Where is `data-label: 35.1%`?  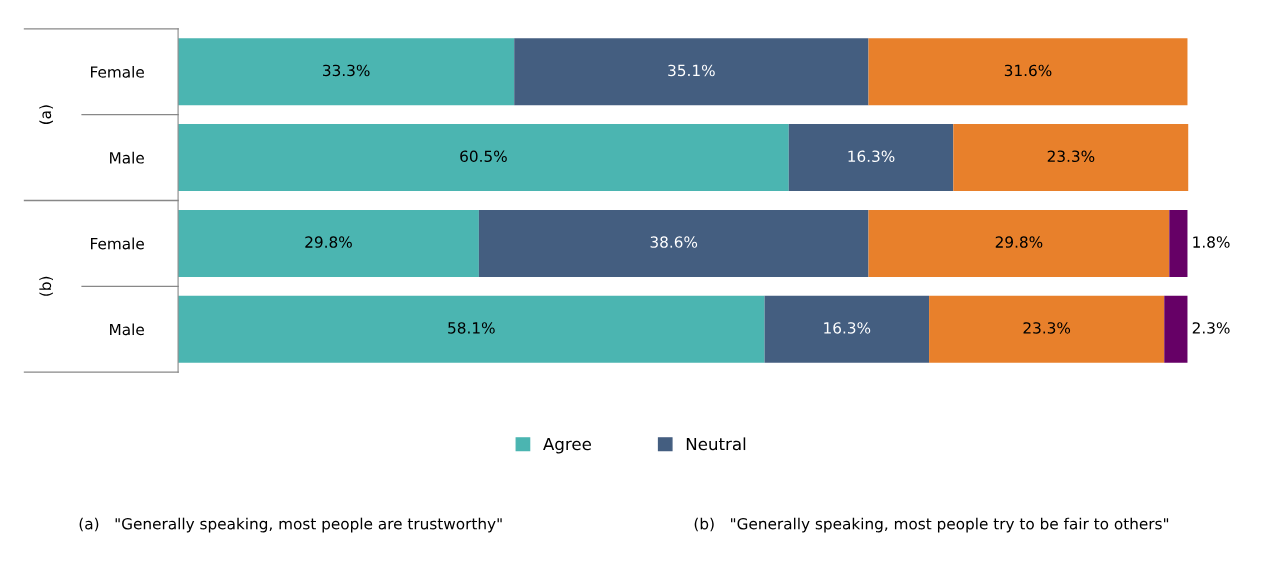
data-label: 35.1% is located at coordinates (691, 70).